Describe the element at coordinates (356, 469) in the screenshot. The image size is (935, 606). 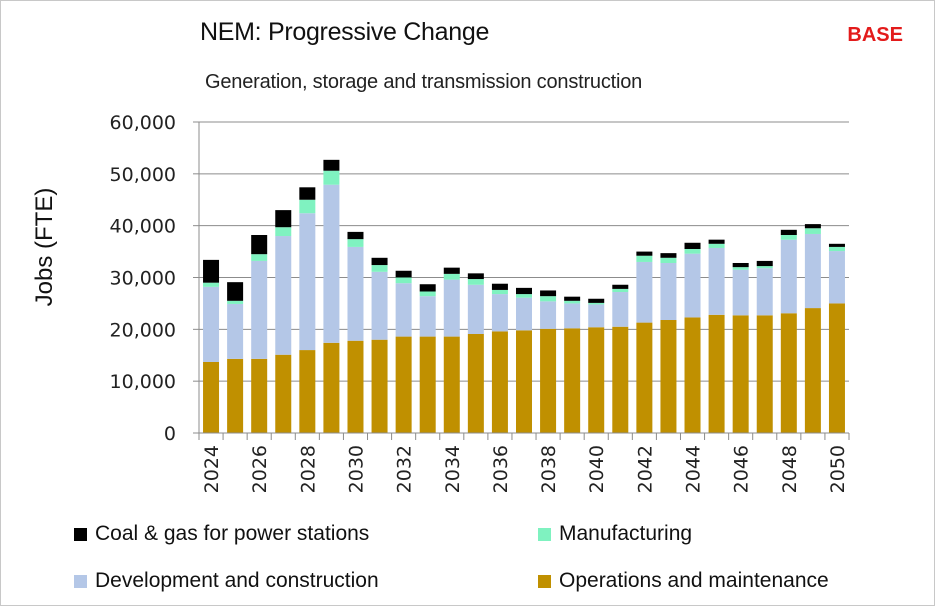
I see `x-tick-label: 2030` at that location.